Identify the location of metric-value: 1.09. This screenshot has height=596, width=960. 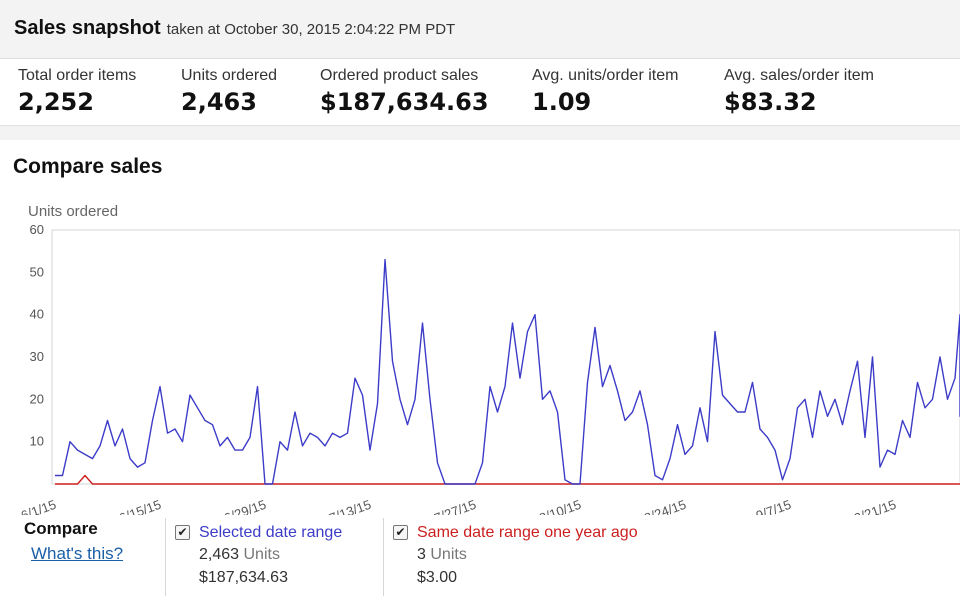
(562, 102).